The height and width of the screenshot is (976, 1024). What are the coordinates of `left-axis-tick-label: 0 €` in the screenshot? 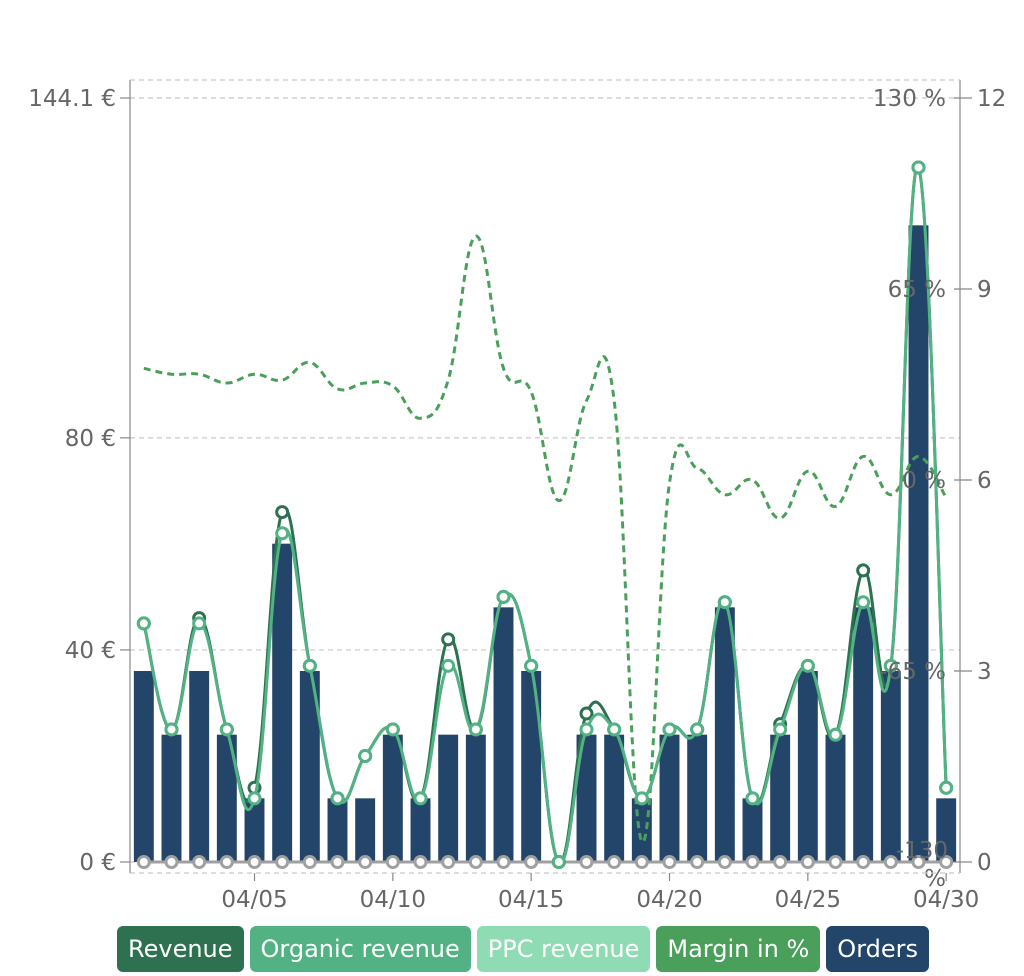 It's located at (97, 863).